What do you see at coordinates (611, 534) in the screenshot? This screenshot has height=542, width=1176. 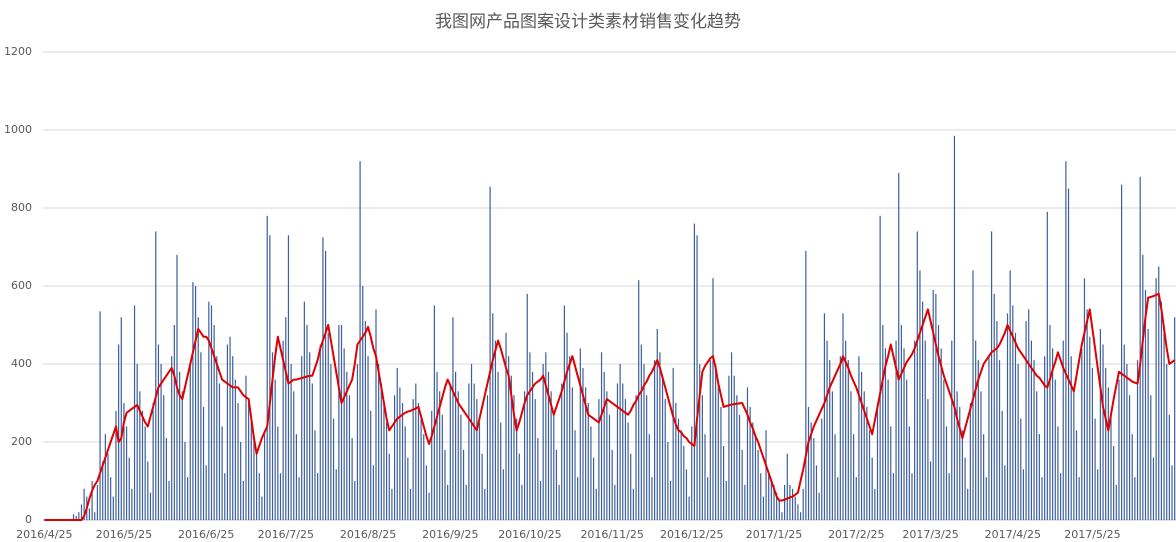 I see `x-tick-label: 2016/11/25` at bounding box center [611, 534].